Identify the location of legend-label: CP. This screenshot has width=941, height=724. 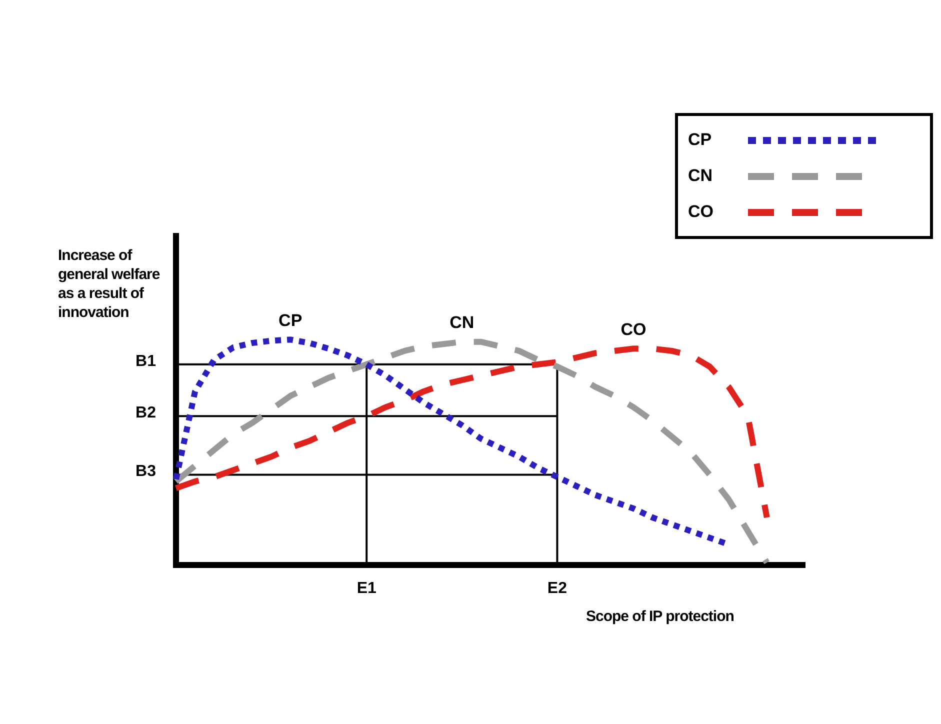
(700, 140).